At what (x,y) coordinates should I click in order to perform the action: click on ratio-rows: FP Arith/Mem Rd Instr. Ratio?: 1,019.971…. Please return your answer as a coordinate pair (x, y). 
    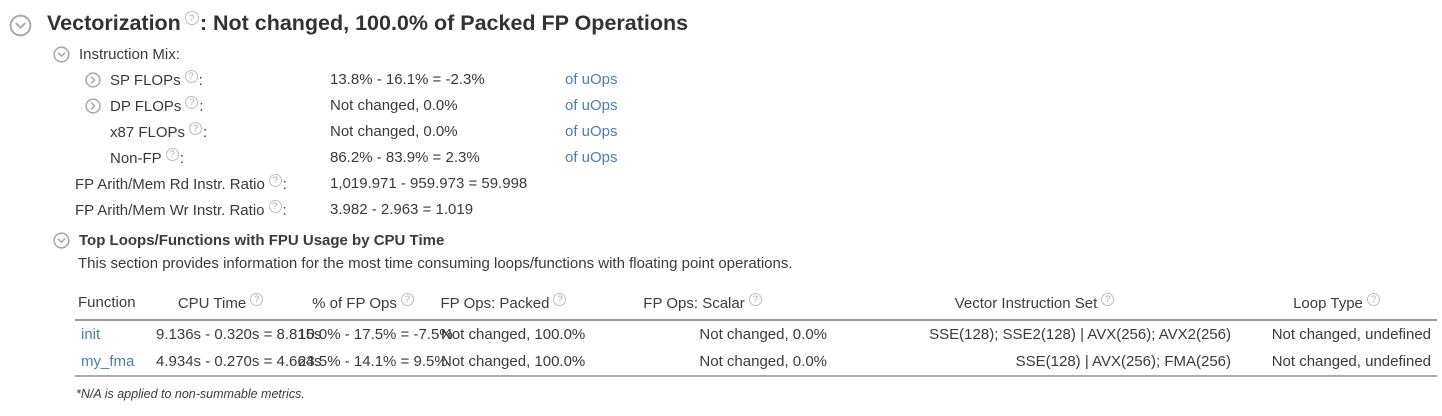
    Looking at the image, I should click on (758, 196).